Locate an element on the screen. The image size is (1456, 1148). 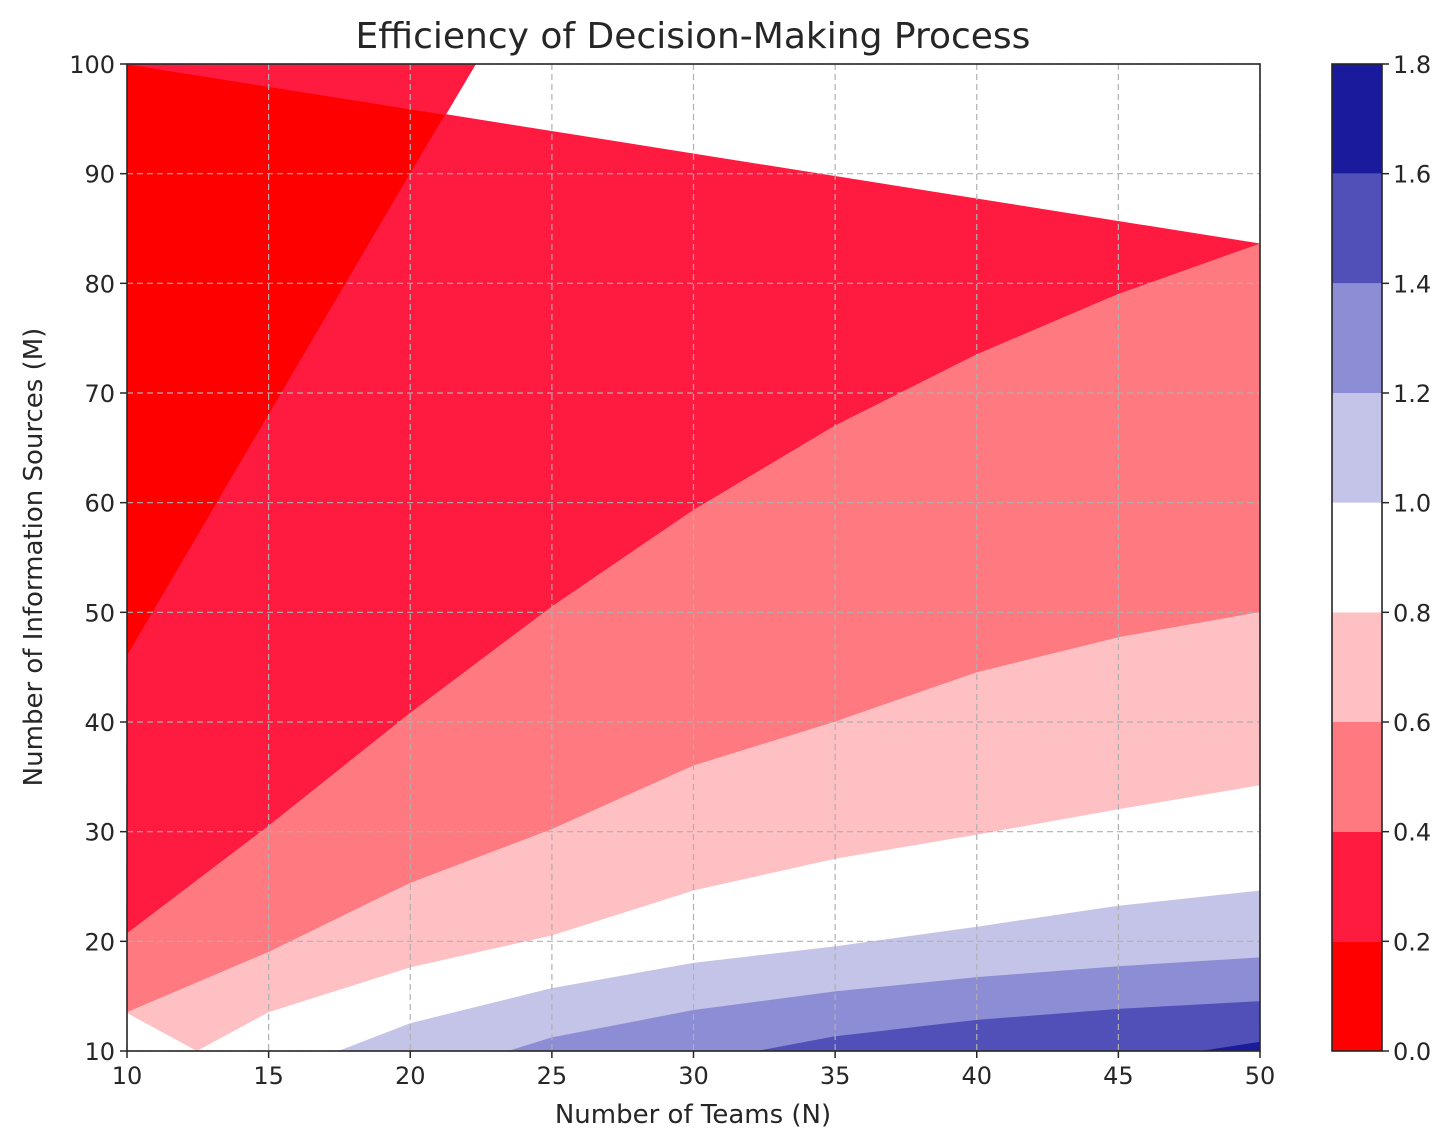
y-tick-label: 30 is located at coordinates (99, 833).